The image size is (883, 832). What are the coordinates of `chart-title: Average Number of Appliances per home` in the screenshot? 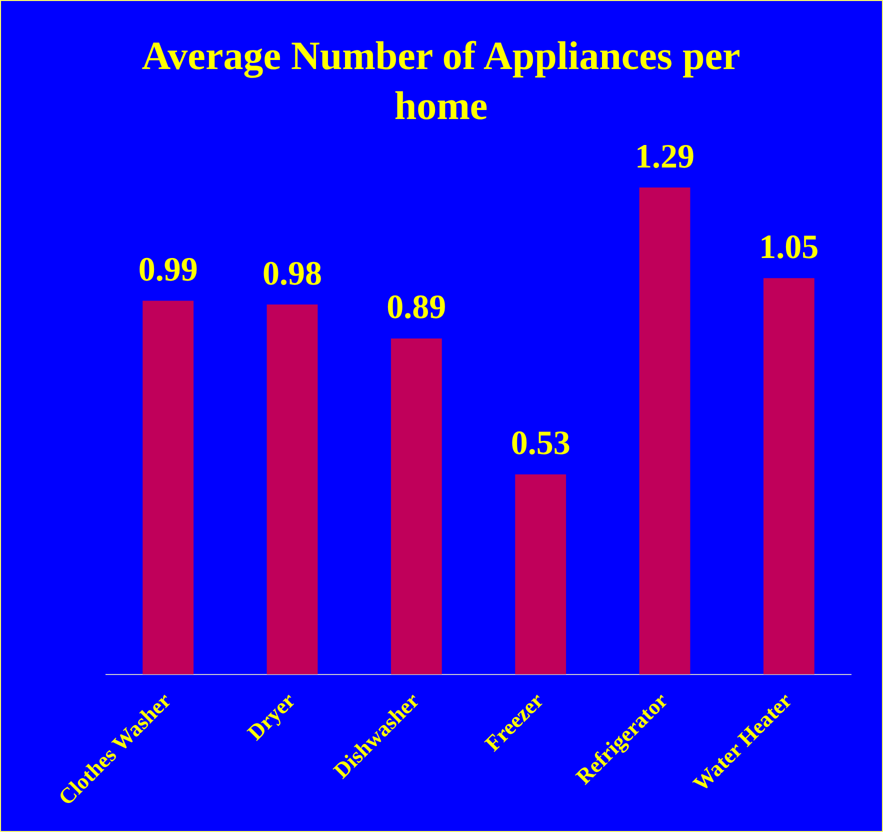 It's located at (441, 81).